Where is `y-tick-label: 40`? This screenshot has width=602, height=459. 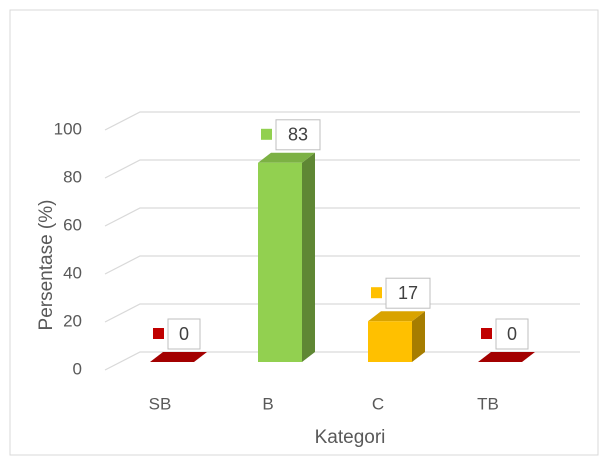
y-tick-label: 40 is located at coordinates (72, 272).